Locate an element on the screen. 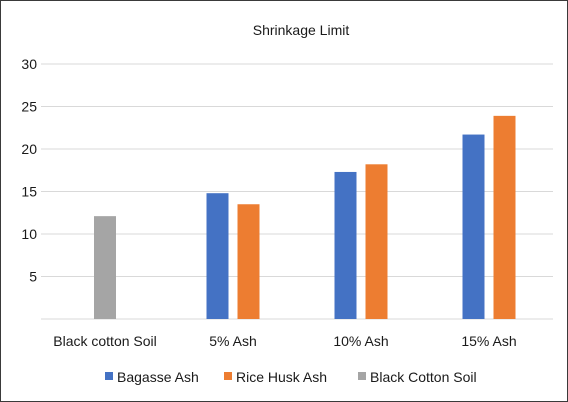 The image size is (568, 402). y-tick-label: 10 is located at coordinates (29, 234).